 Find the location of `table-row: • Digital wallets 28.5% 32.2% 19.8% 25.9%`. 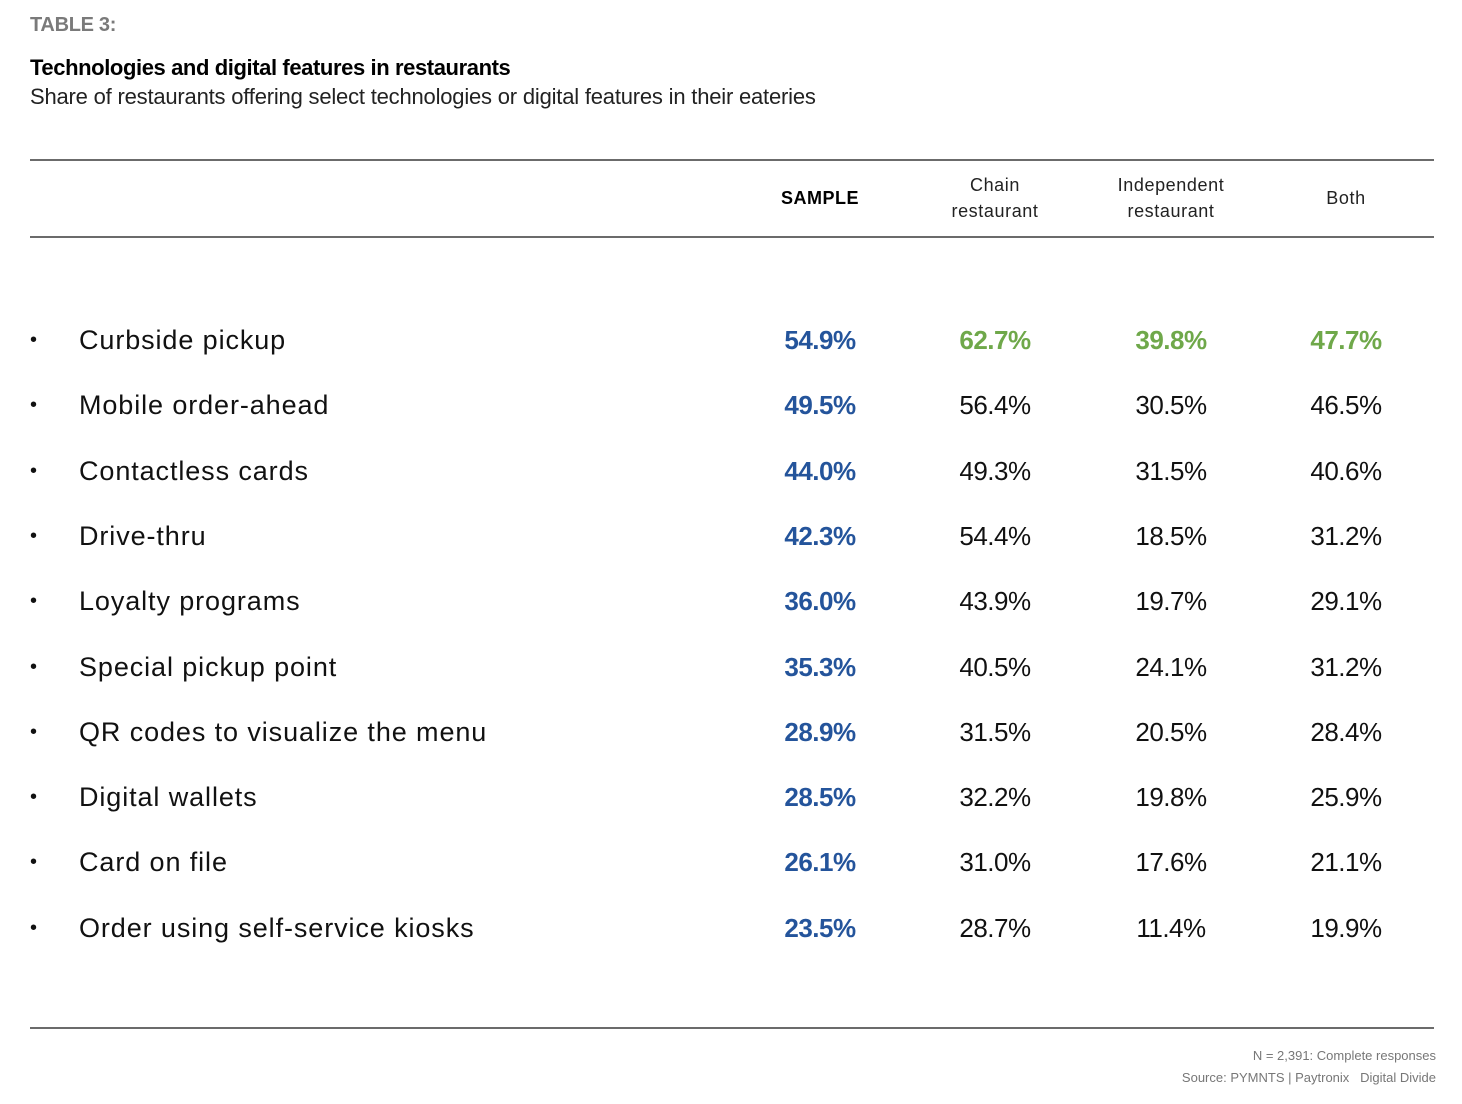

table-row: • Digital wallets 28.5% 32.2% 19.8% 25.9% is located at coordinates (731, 797).